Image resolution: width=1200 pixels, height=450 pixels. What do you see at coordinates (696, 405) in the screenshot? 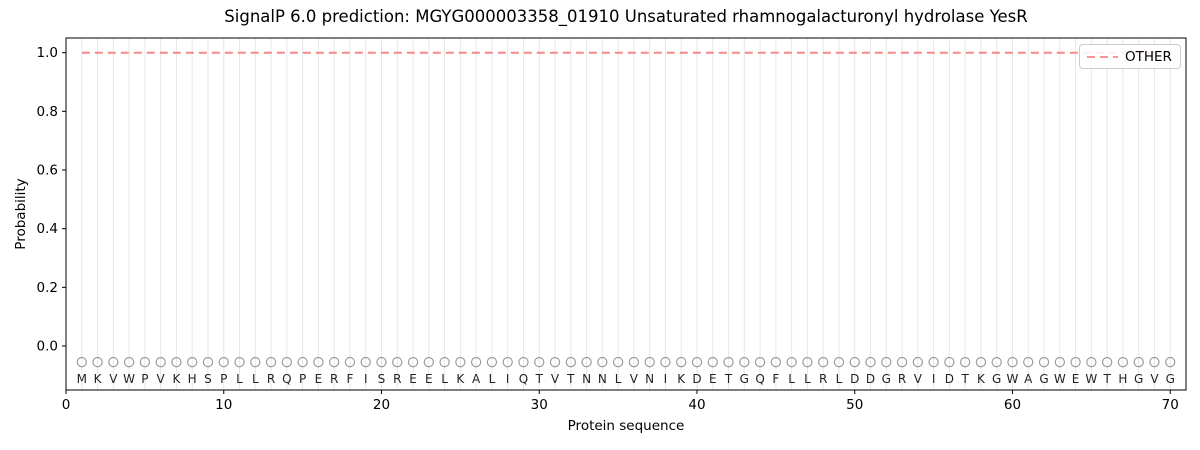
I see `x-tick-label: 40` at bounding box center [696, 405].